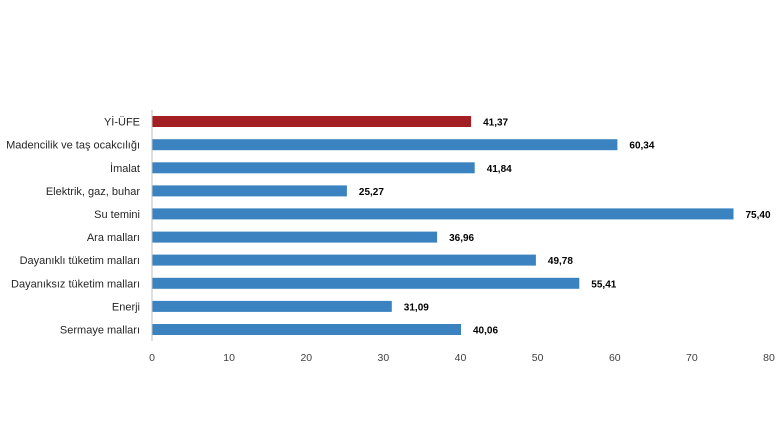  What do you see at coordinates (371, 192) in the screenshot?
I see `value-label-3: 25,27` at bounding box center [371, 192].